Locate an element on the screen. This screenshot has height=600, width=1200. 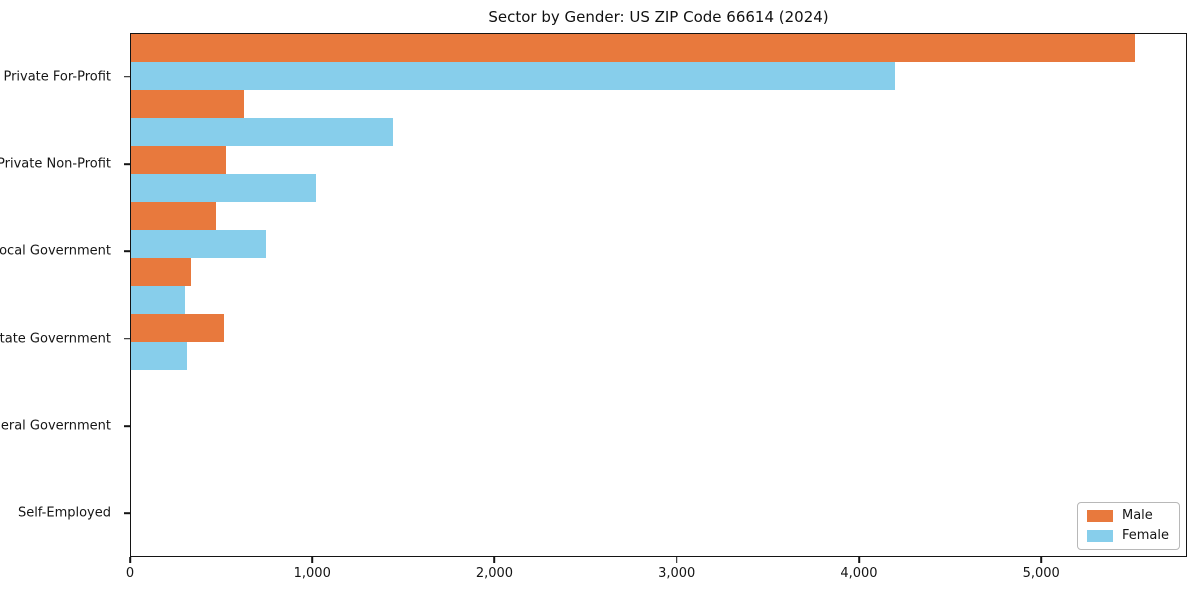
legend: Male Female is located at coordinates (1128, 526).